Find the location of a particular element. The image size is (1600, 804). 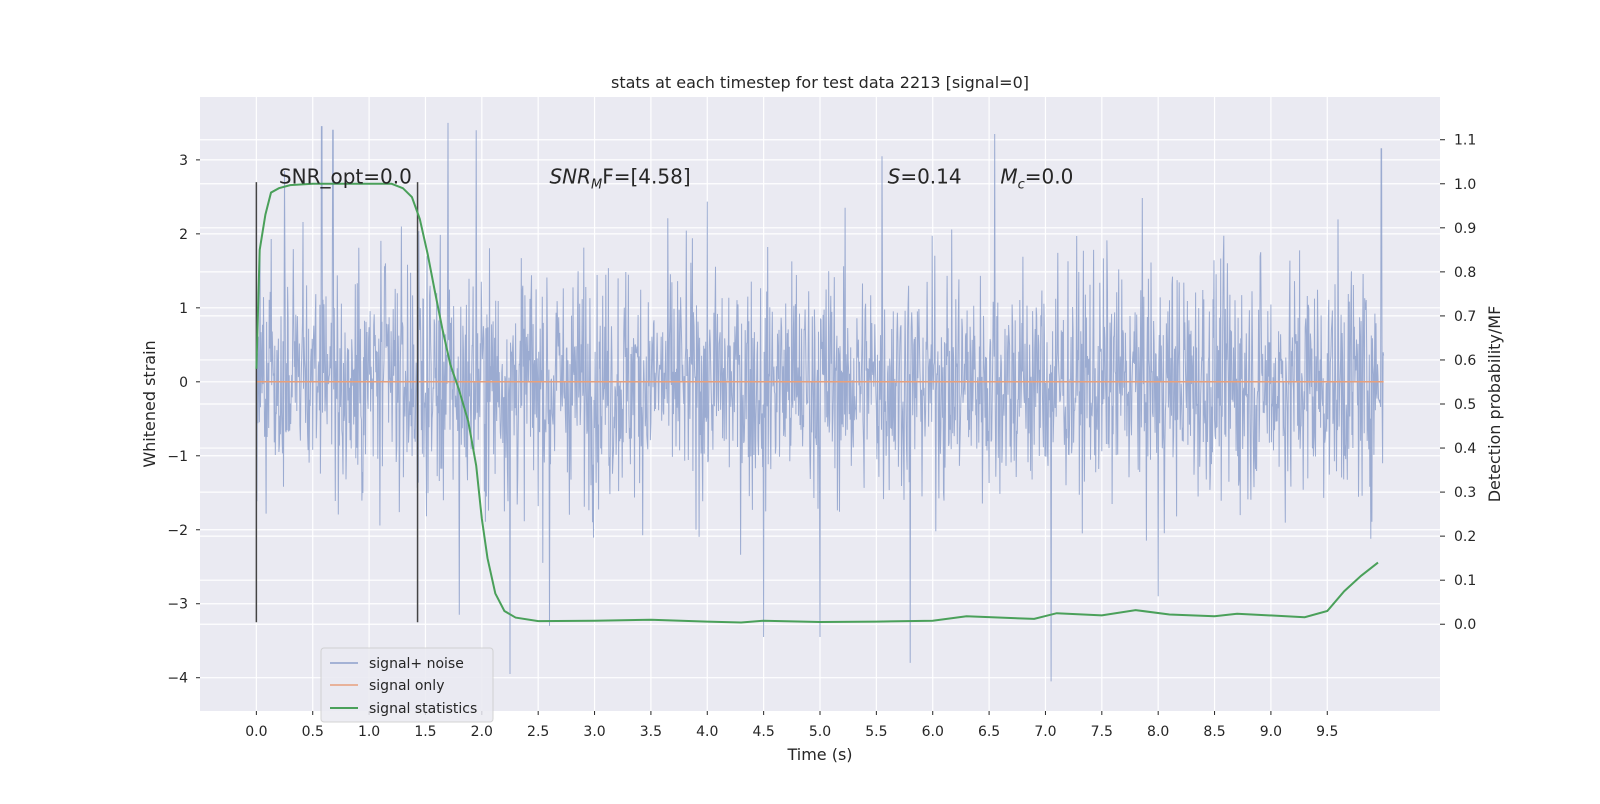

x-tick-label: 6.0 is located at coordinates (933, 732).